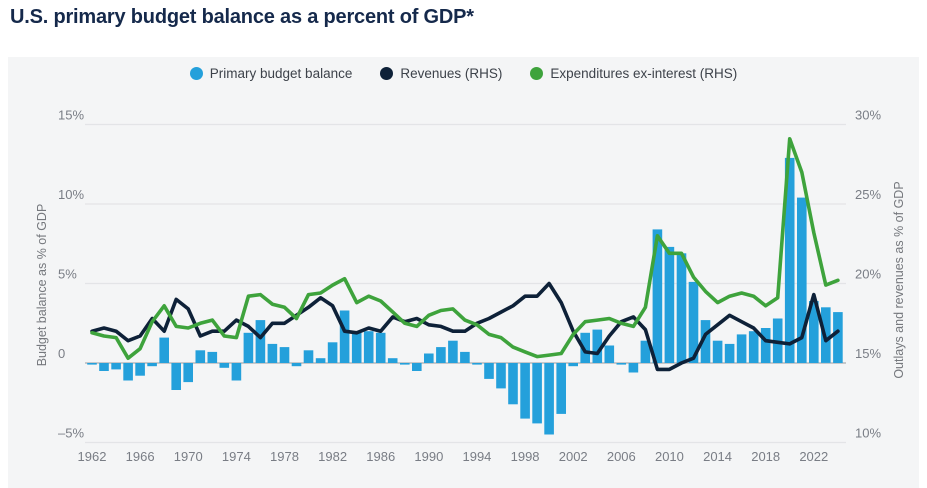  What do you see at coordinates (765, 345) in the screenshot?
I see `bar-2018` at bounding box center [765, 345].